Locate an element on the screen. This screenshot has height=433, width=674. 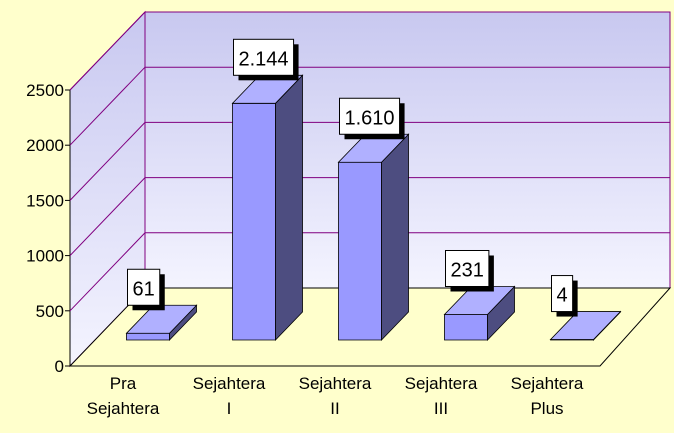
value-label: 4 is located at coordinates (562, 296).